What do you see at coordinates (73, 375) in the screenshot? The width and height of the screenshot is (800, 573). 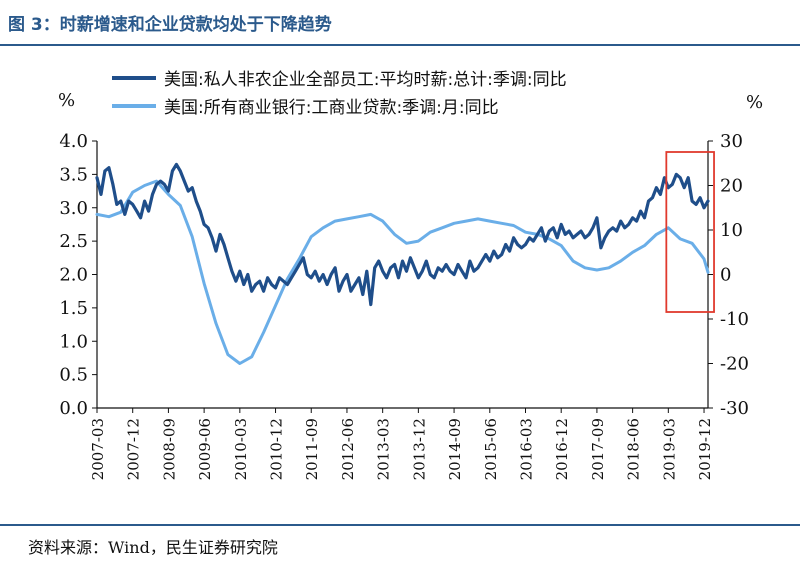 I see `left-tick-label: 0.5` at bounding box center [73, 375].